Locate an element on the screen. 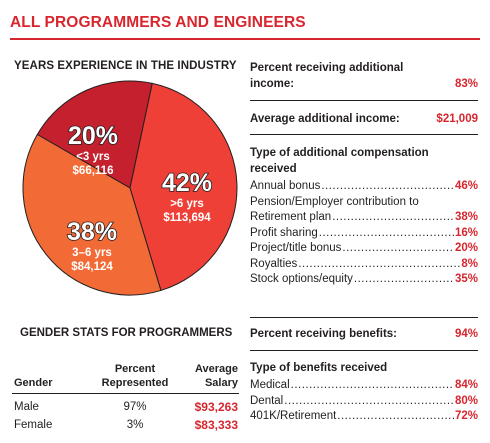 This screenshot has width=490, height=443. slice-percent-label: 20% is located at coordinates (93, 136).